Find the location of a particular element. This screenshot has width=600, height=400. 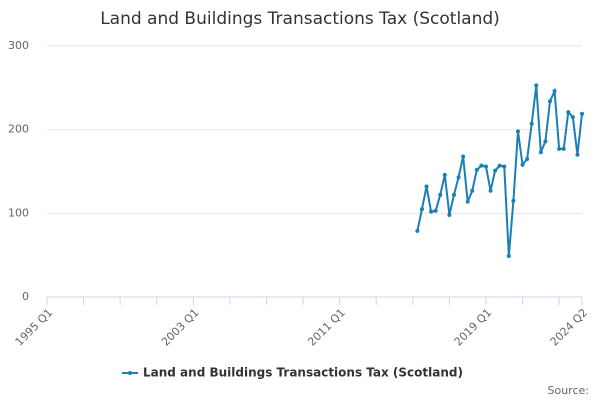

x-tick-label: 2019 Q1 is located at coordinates (473, 327).